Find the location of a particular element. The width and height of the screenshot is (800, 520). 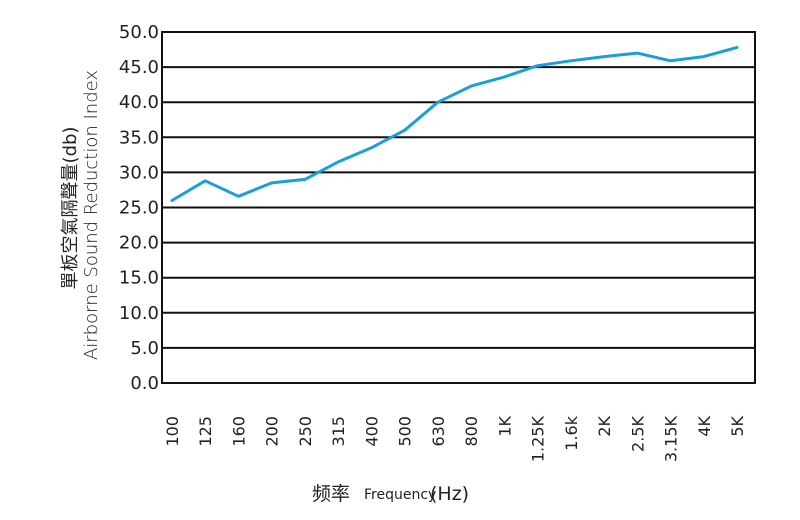

x-tick-label: 4K is located at coordinates (704, 425).